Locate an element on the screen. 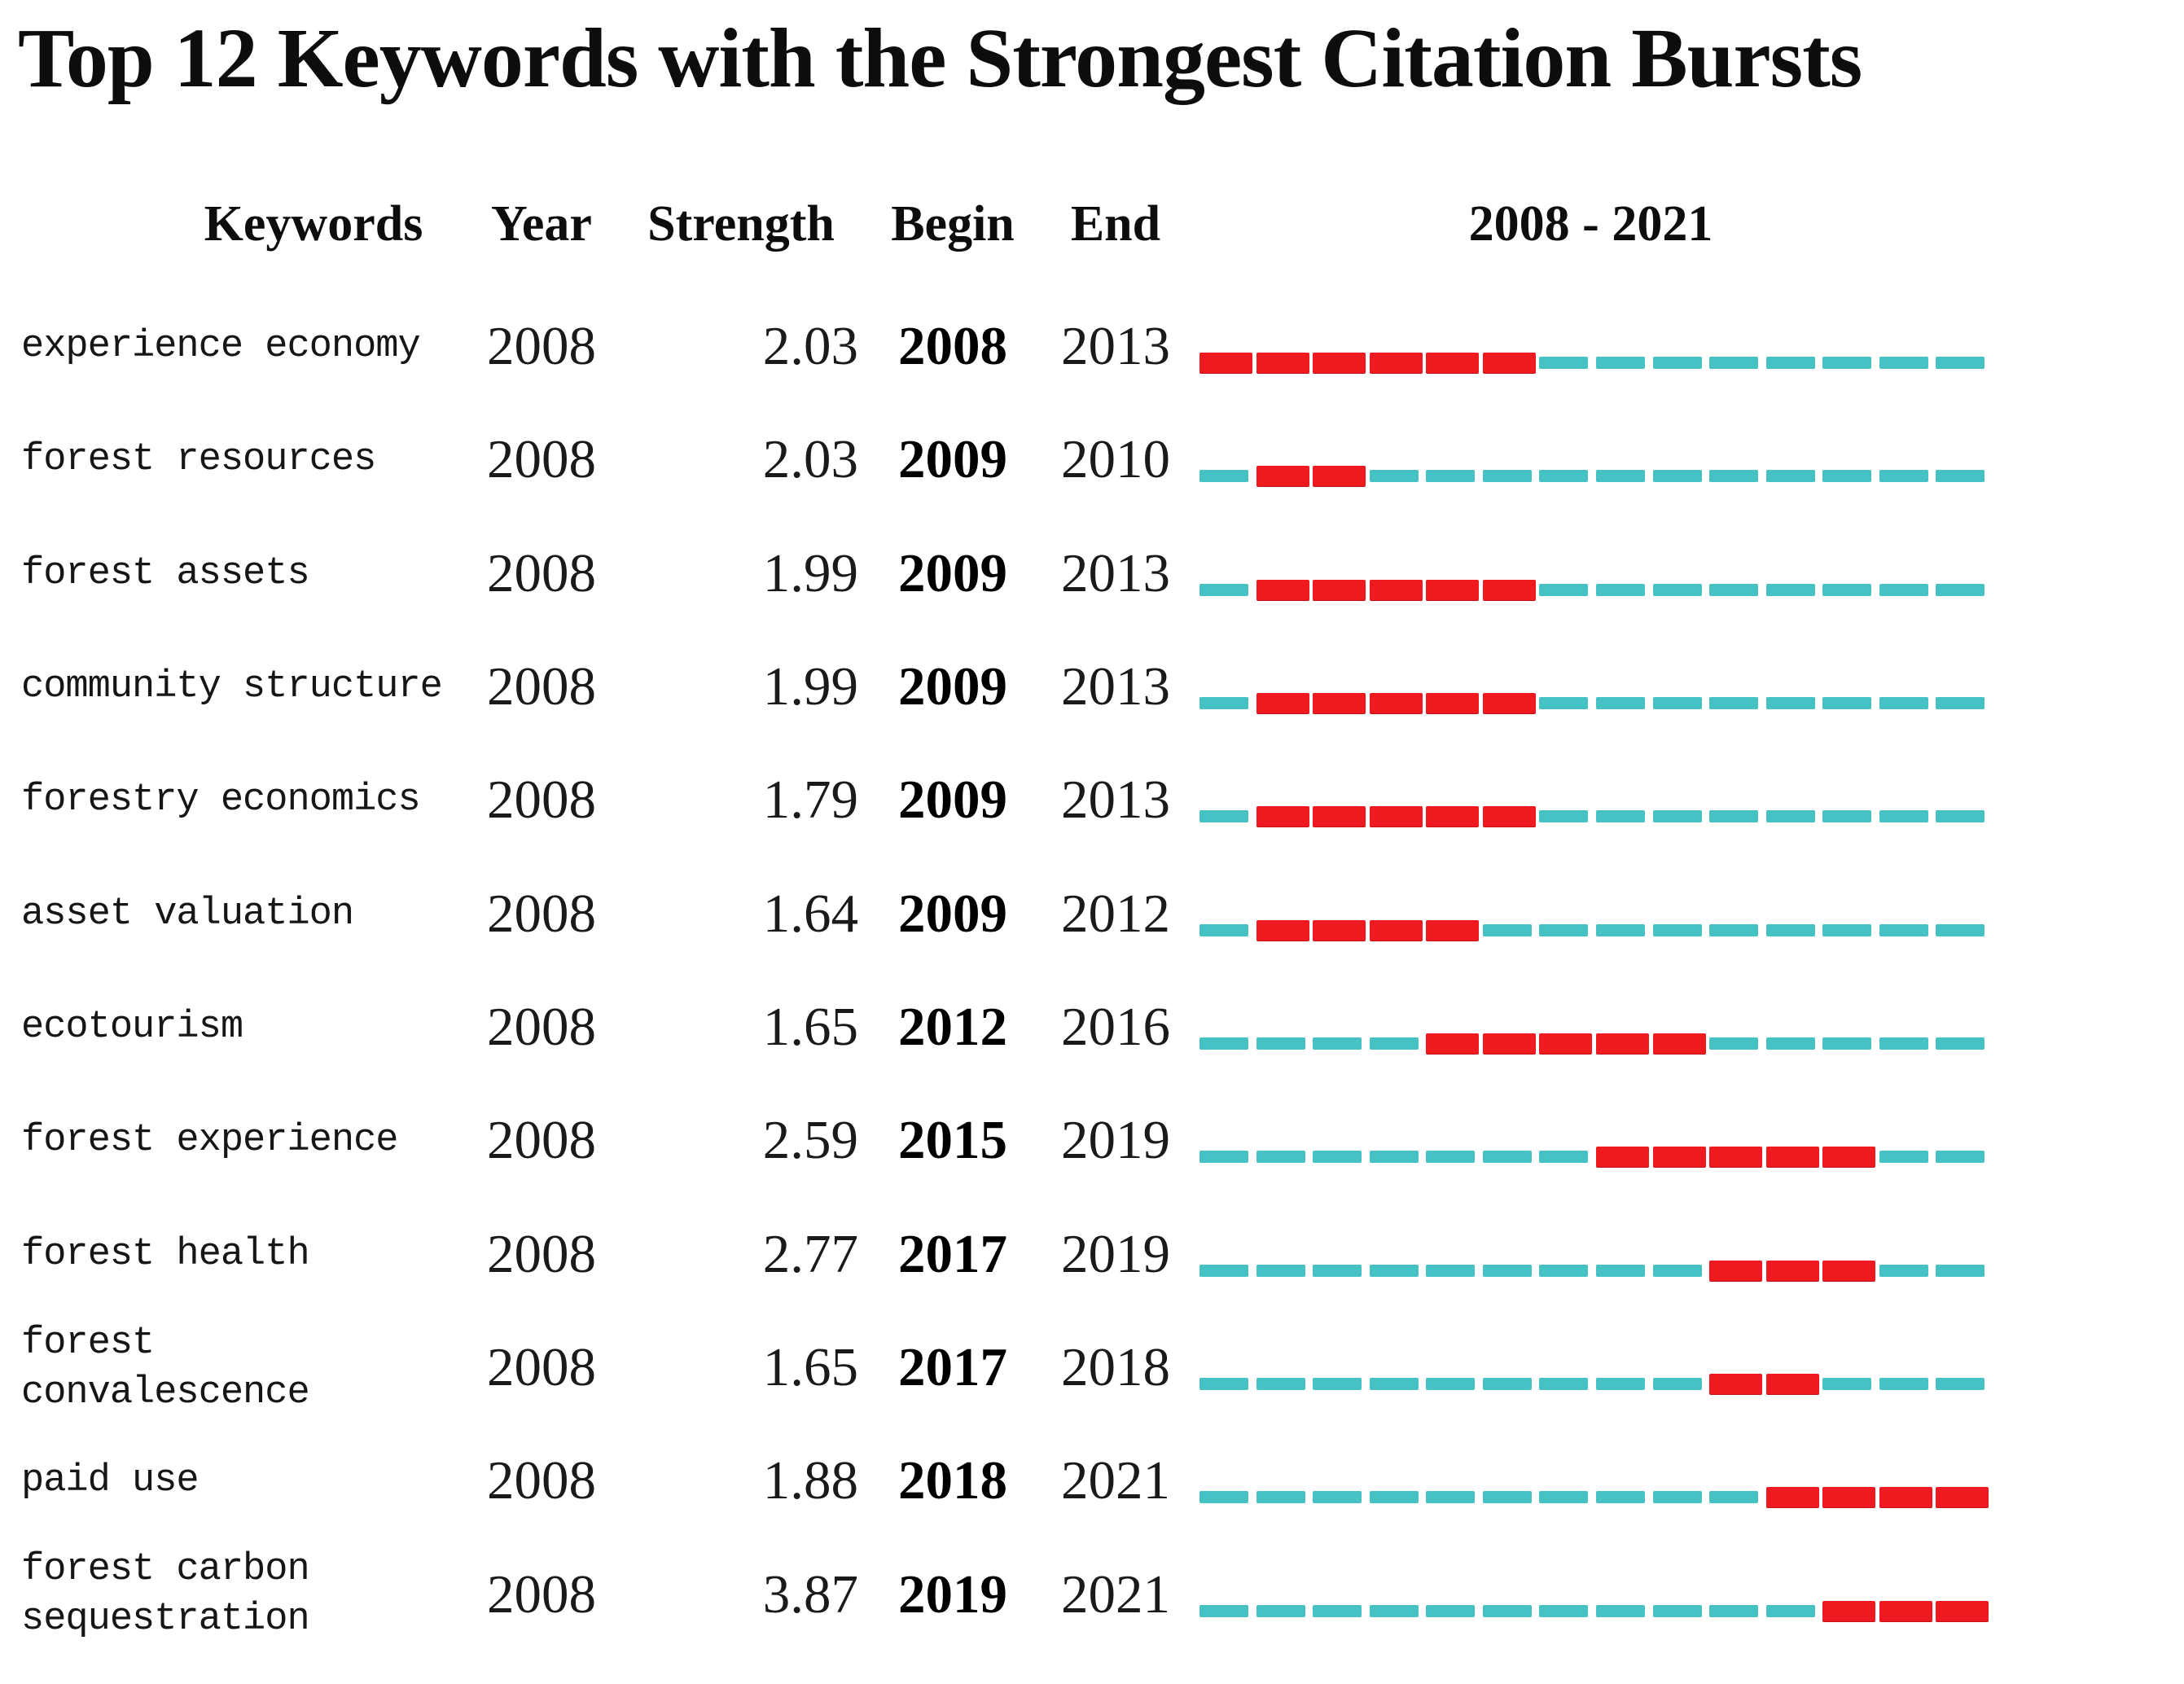 The height and width of the screenshot is (1684, 2184). table-row: asset valuation 2008 1.64 2009 2012 is located at coordinates (1092, 914).